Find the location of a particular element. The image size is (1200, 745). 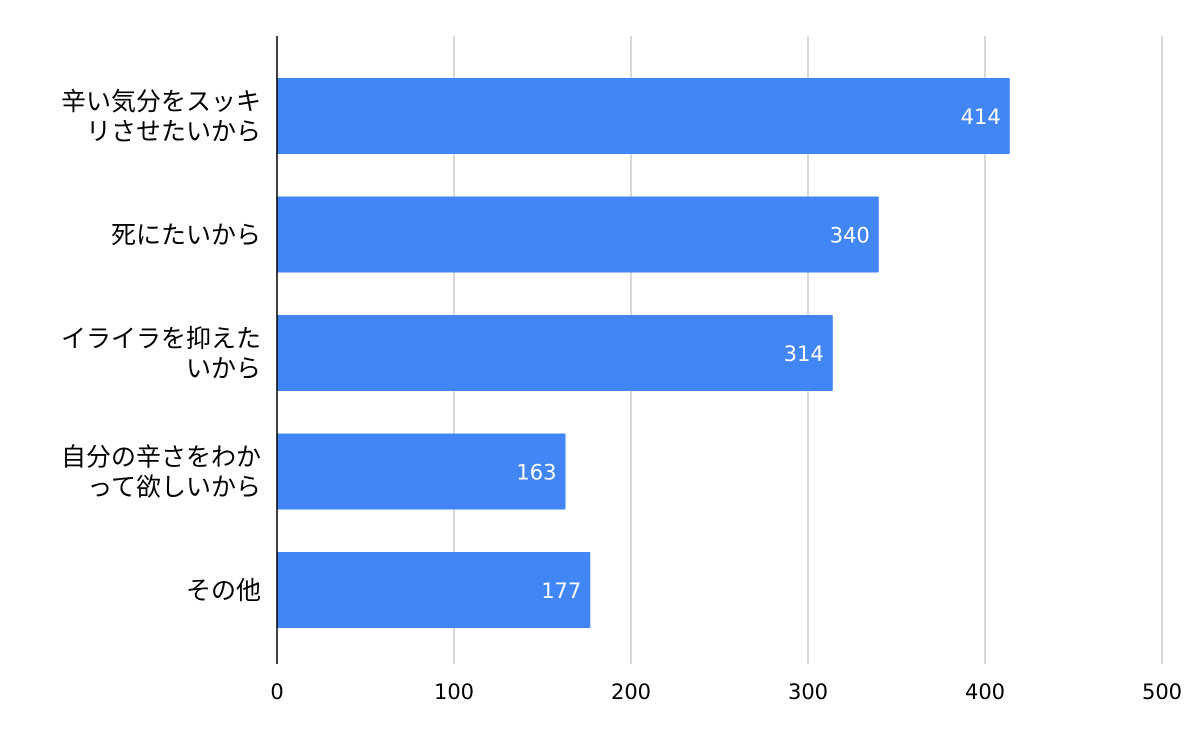

category-label: 死にたいから is located at coordinates (186, 235).